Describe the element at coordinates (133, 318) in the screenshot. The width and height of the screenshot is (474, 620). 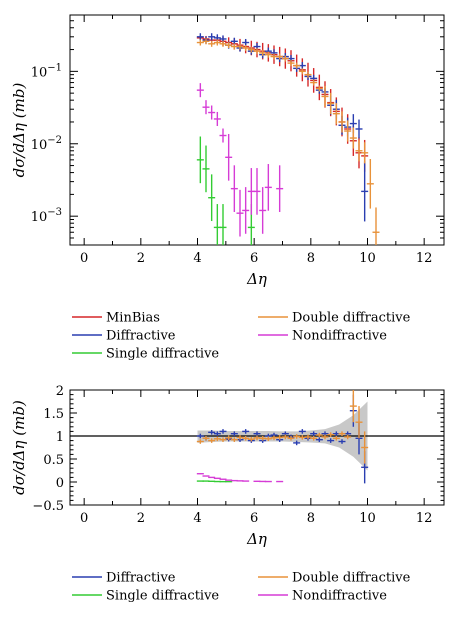
I see `legend-label: MinBias` at that location.